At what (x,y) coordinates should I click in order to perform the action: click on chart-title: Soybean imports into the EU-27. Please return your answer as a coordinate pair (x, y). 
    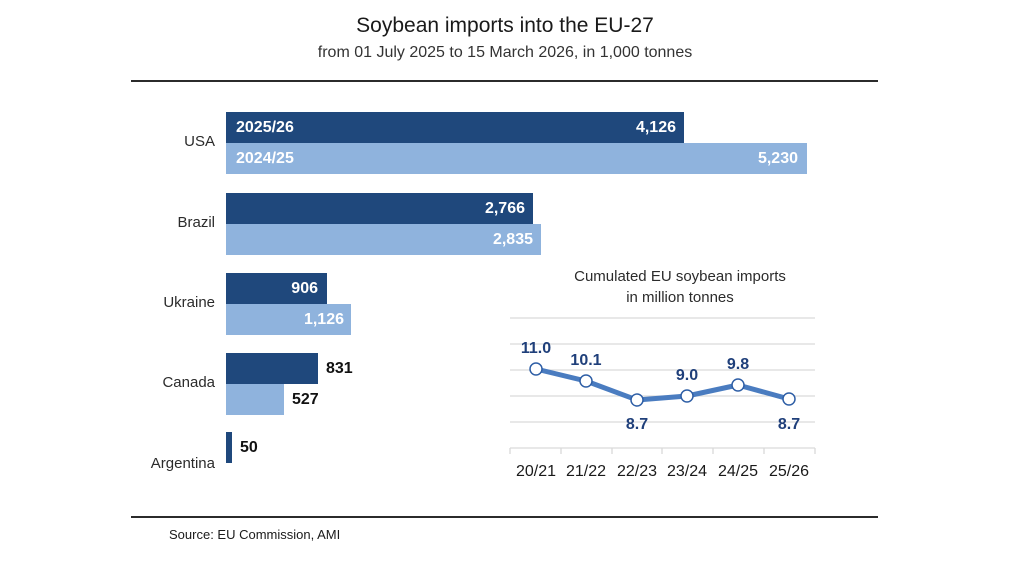
    Looking at the image, I should click on (505, 25).